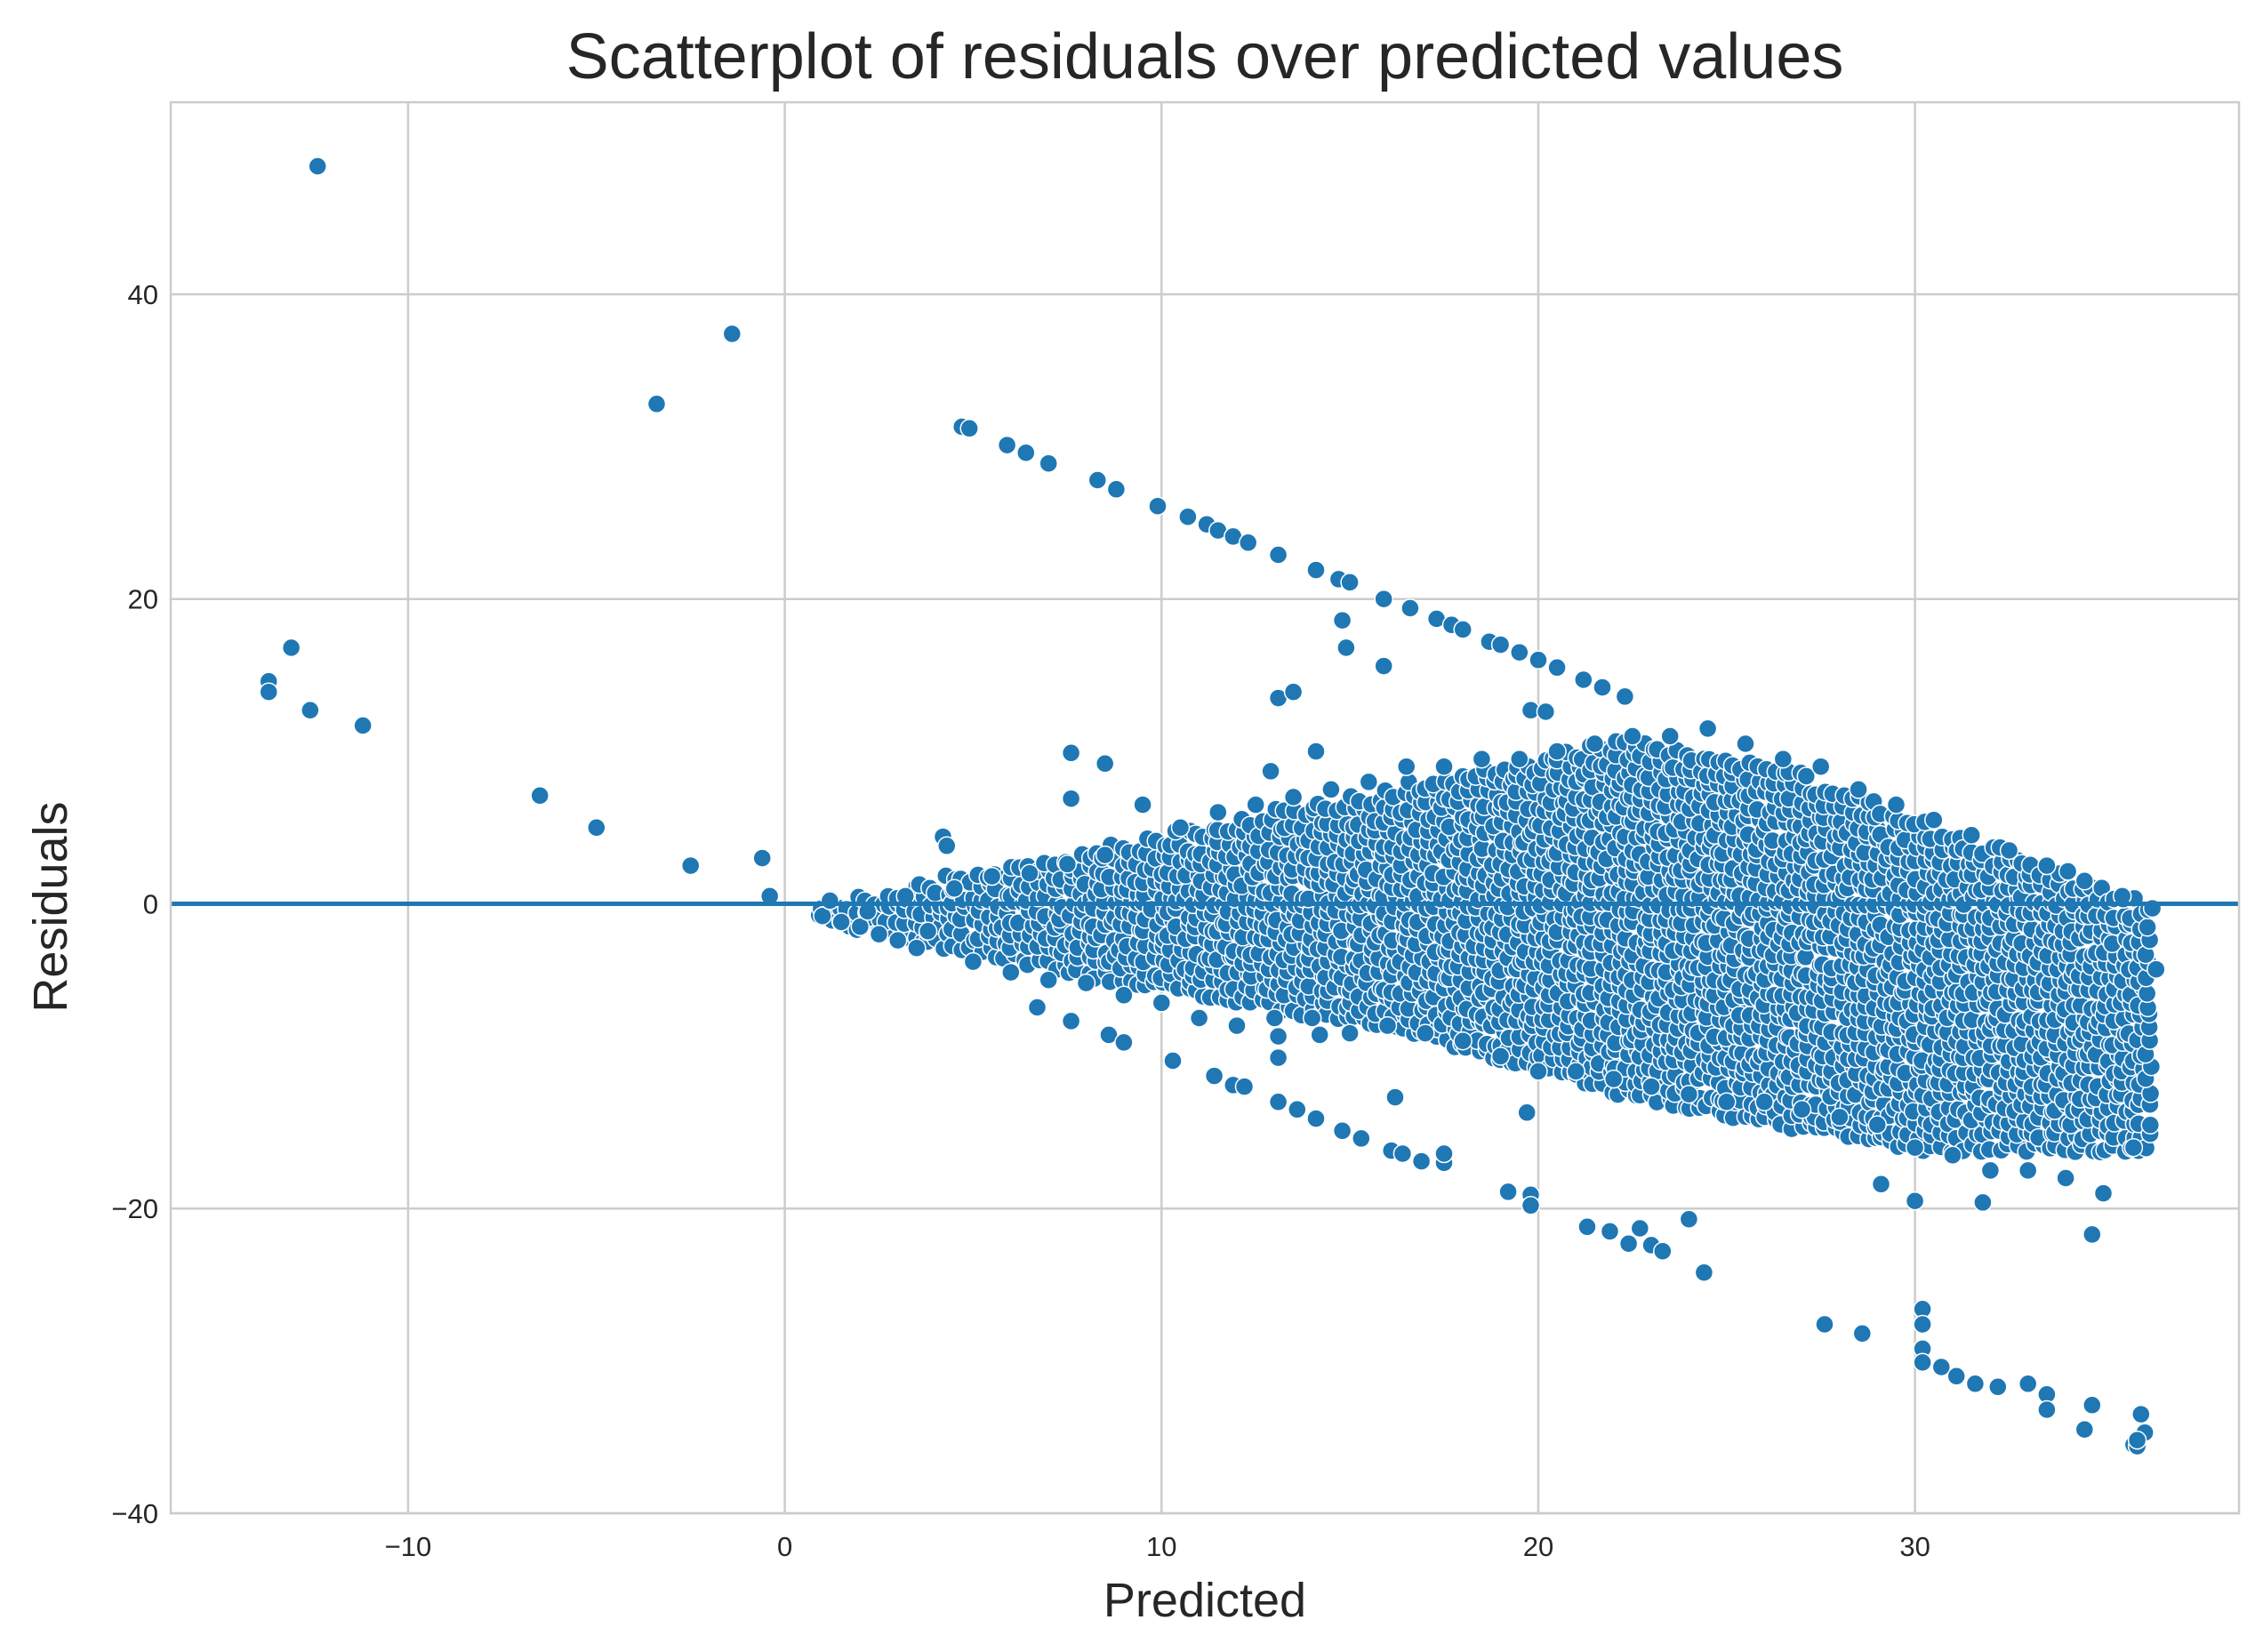 This screenshot has width=2263, height=1652. Describe the element at coordinates (1204, 1601) in the screenshot. I see `x-axis-label: Predicted` at that location.